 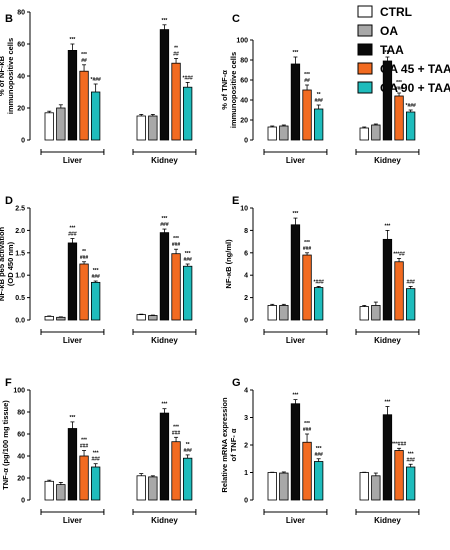 What do you see at coordinates (246, 473) in the screenshot?
I see `y-tick-label: 1` at bounding box center [246, 473].